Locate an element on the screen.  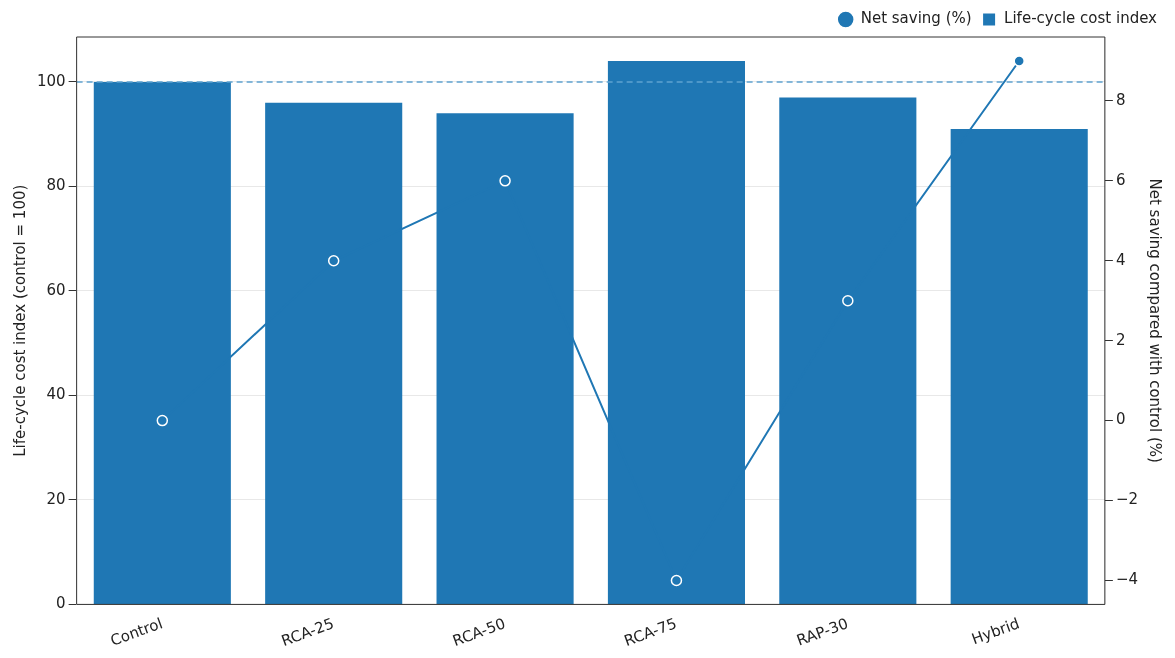
legend-label: Life-cycle cost index is located at coordinates (1081, 18).